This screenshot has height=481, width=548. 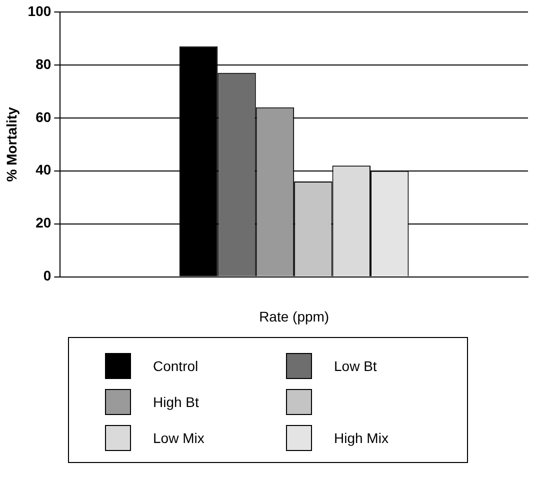 What do you see at coordinates (44, 116) in the screenshot?
I see `y-tick-label: 60` at bounding box center [44, 116].